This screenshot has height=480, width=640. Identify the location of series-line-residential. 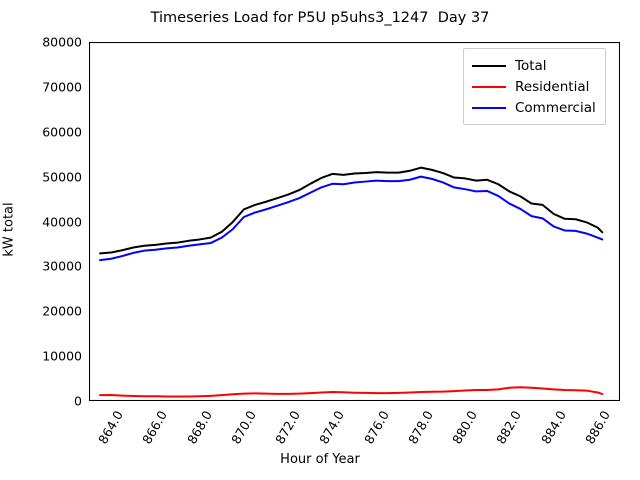
(351, 392).